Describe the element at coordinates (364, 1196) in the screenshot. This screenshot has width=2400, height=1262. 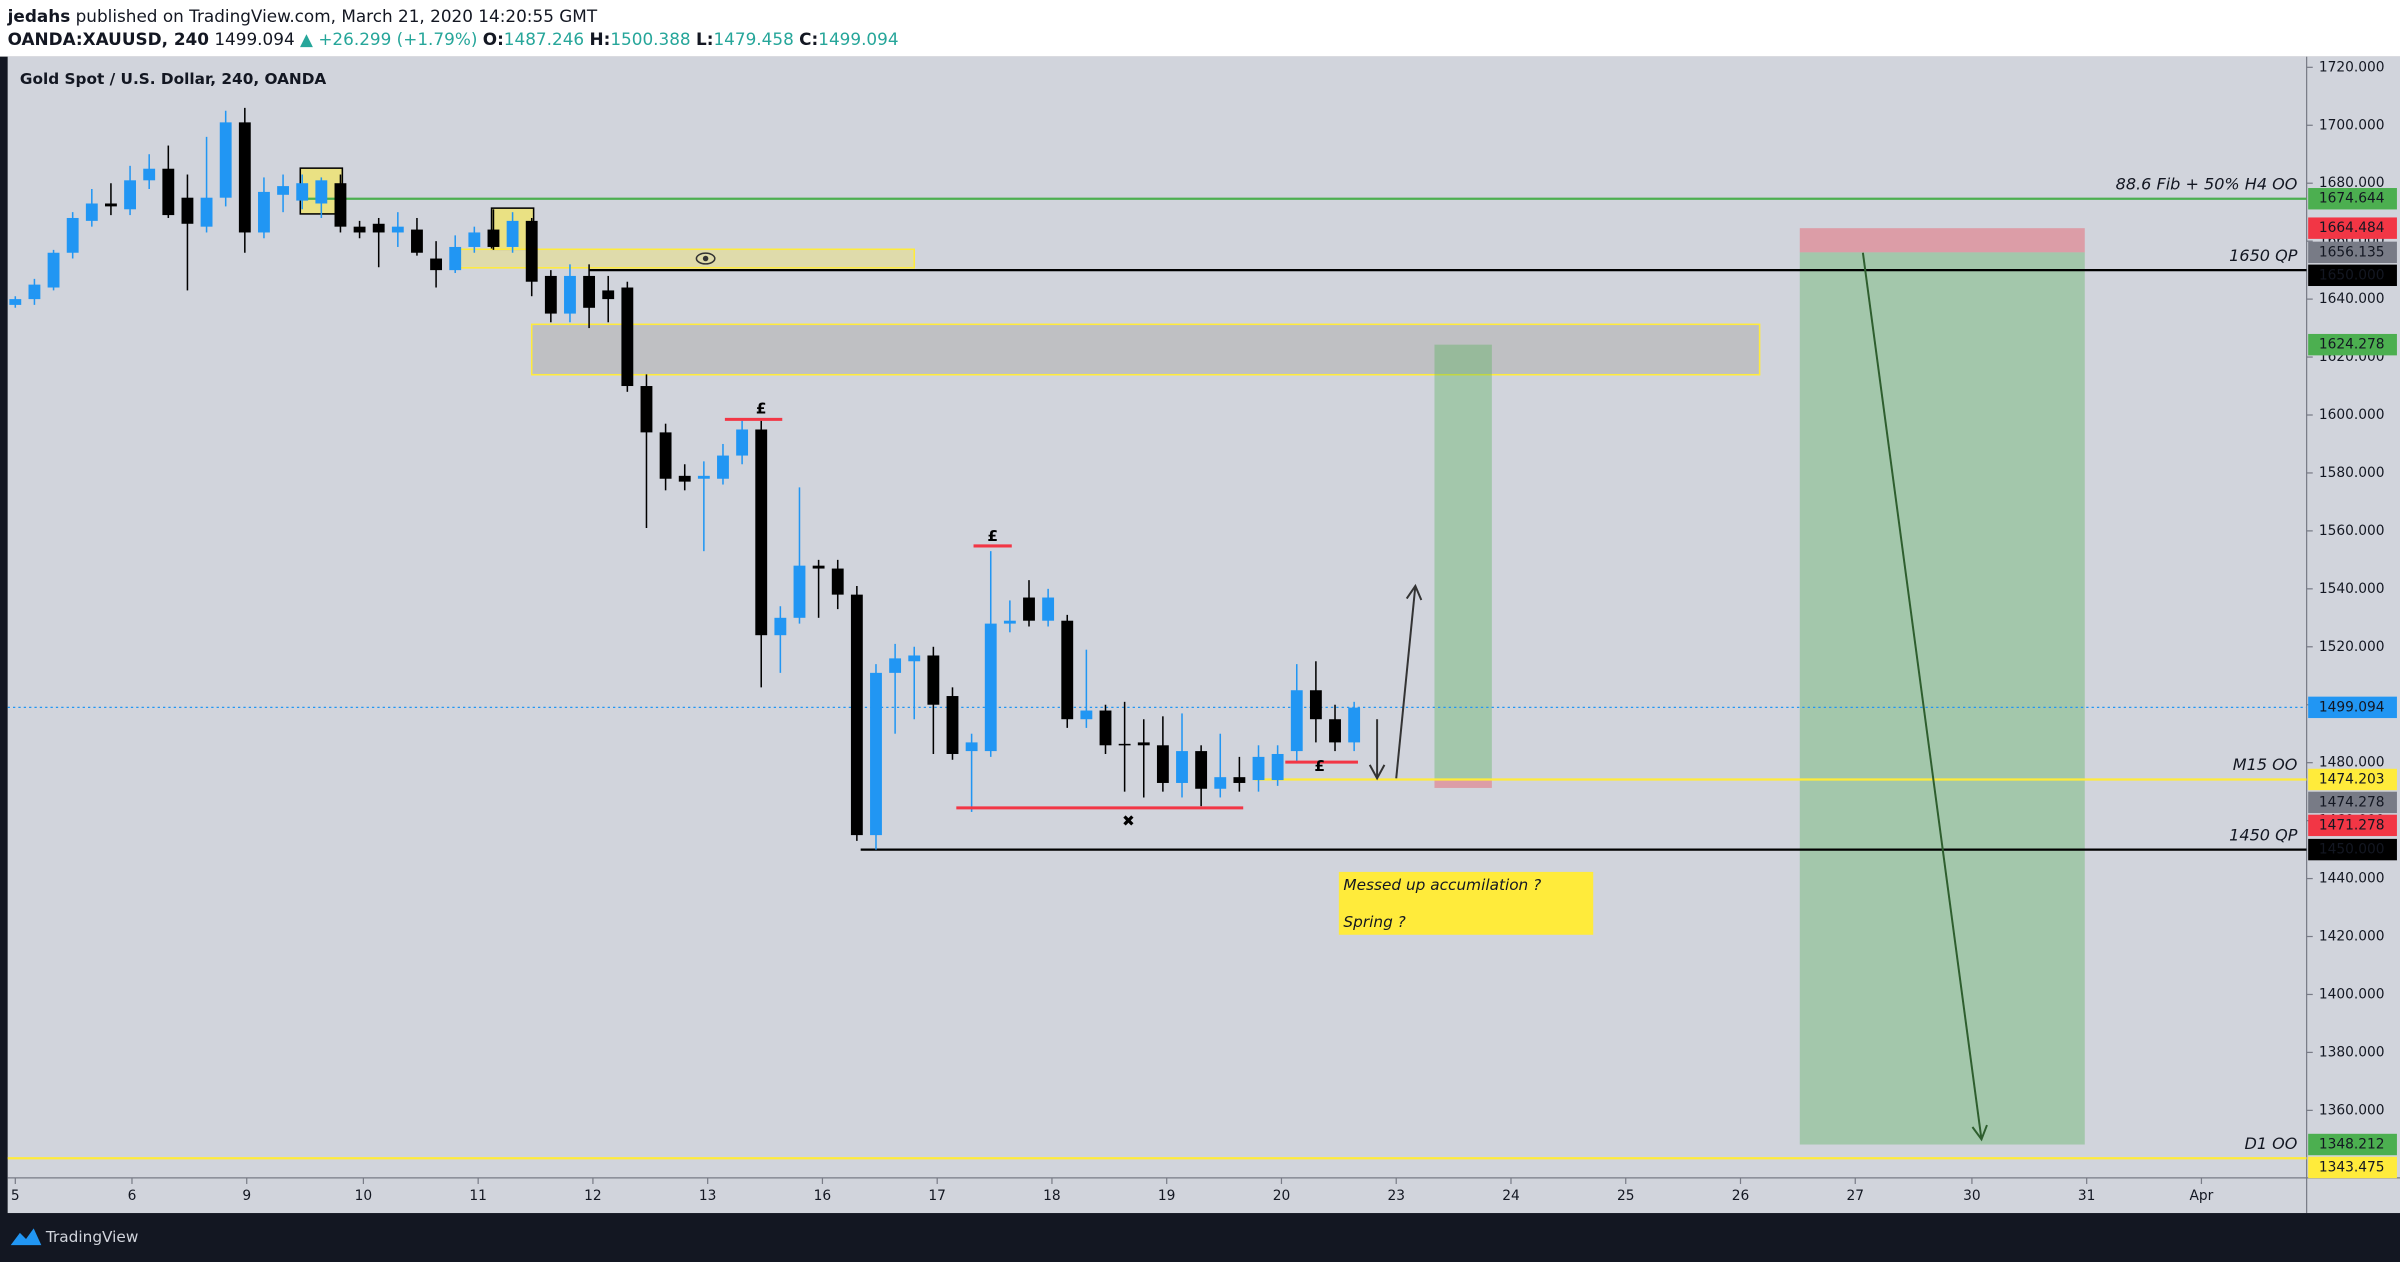
I see `x-tick-label: 10` at that location.